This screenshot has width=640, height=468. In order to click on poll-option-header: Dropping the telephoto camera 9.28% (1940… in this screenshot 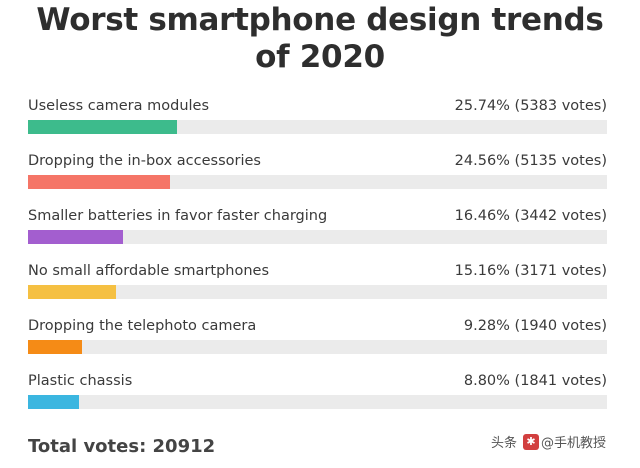, I will do `click(317, 326)`.